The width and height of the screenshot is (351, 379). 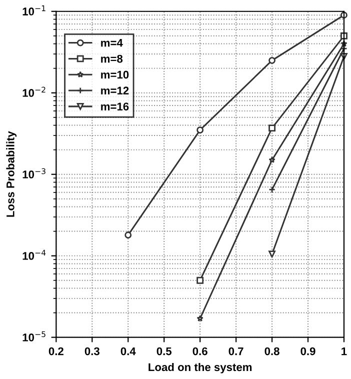 I want to click on y-tick-label: 10$^{−1}$, so click(x=34, y=10).